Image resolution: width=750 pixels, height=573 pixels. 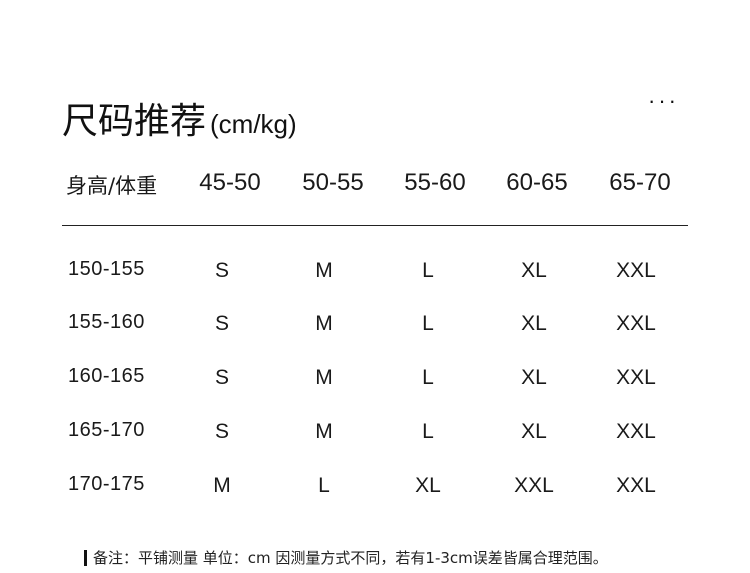 I want to click on note-bar, so click(x=85, y=558).